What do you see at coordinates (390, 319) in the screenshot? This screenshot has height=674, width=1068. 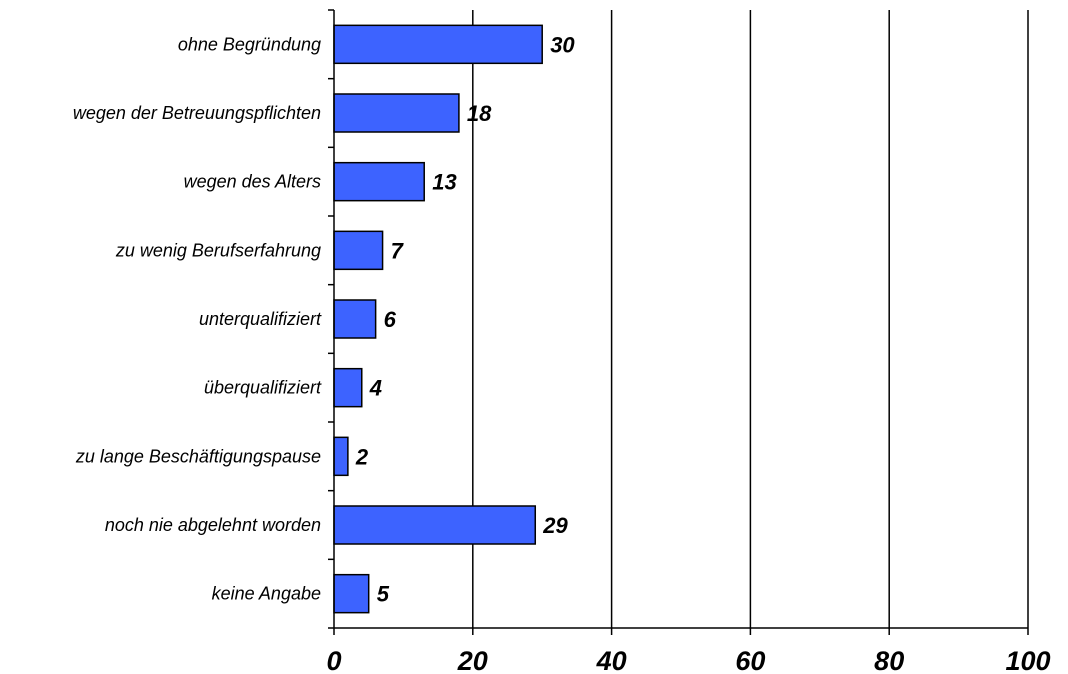 I see `value-label: 6` at bounding box center [390, 319].